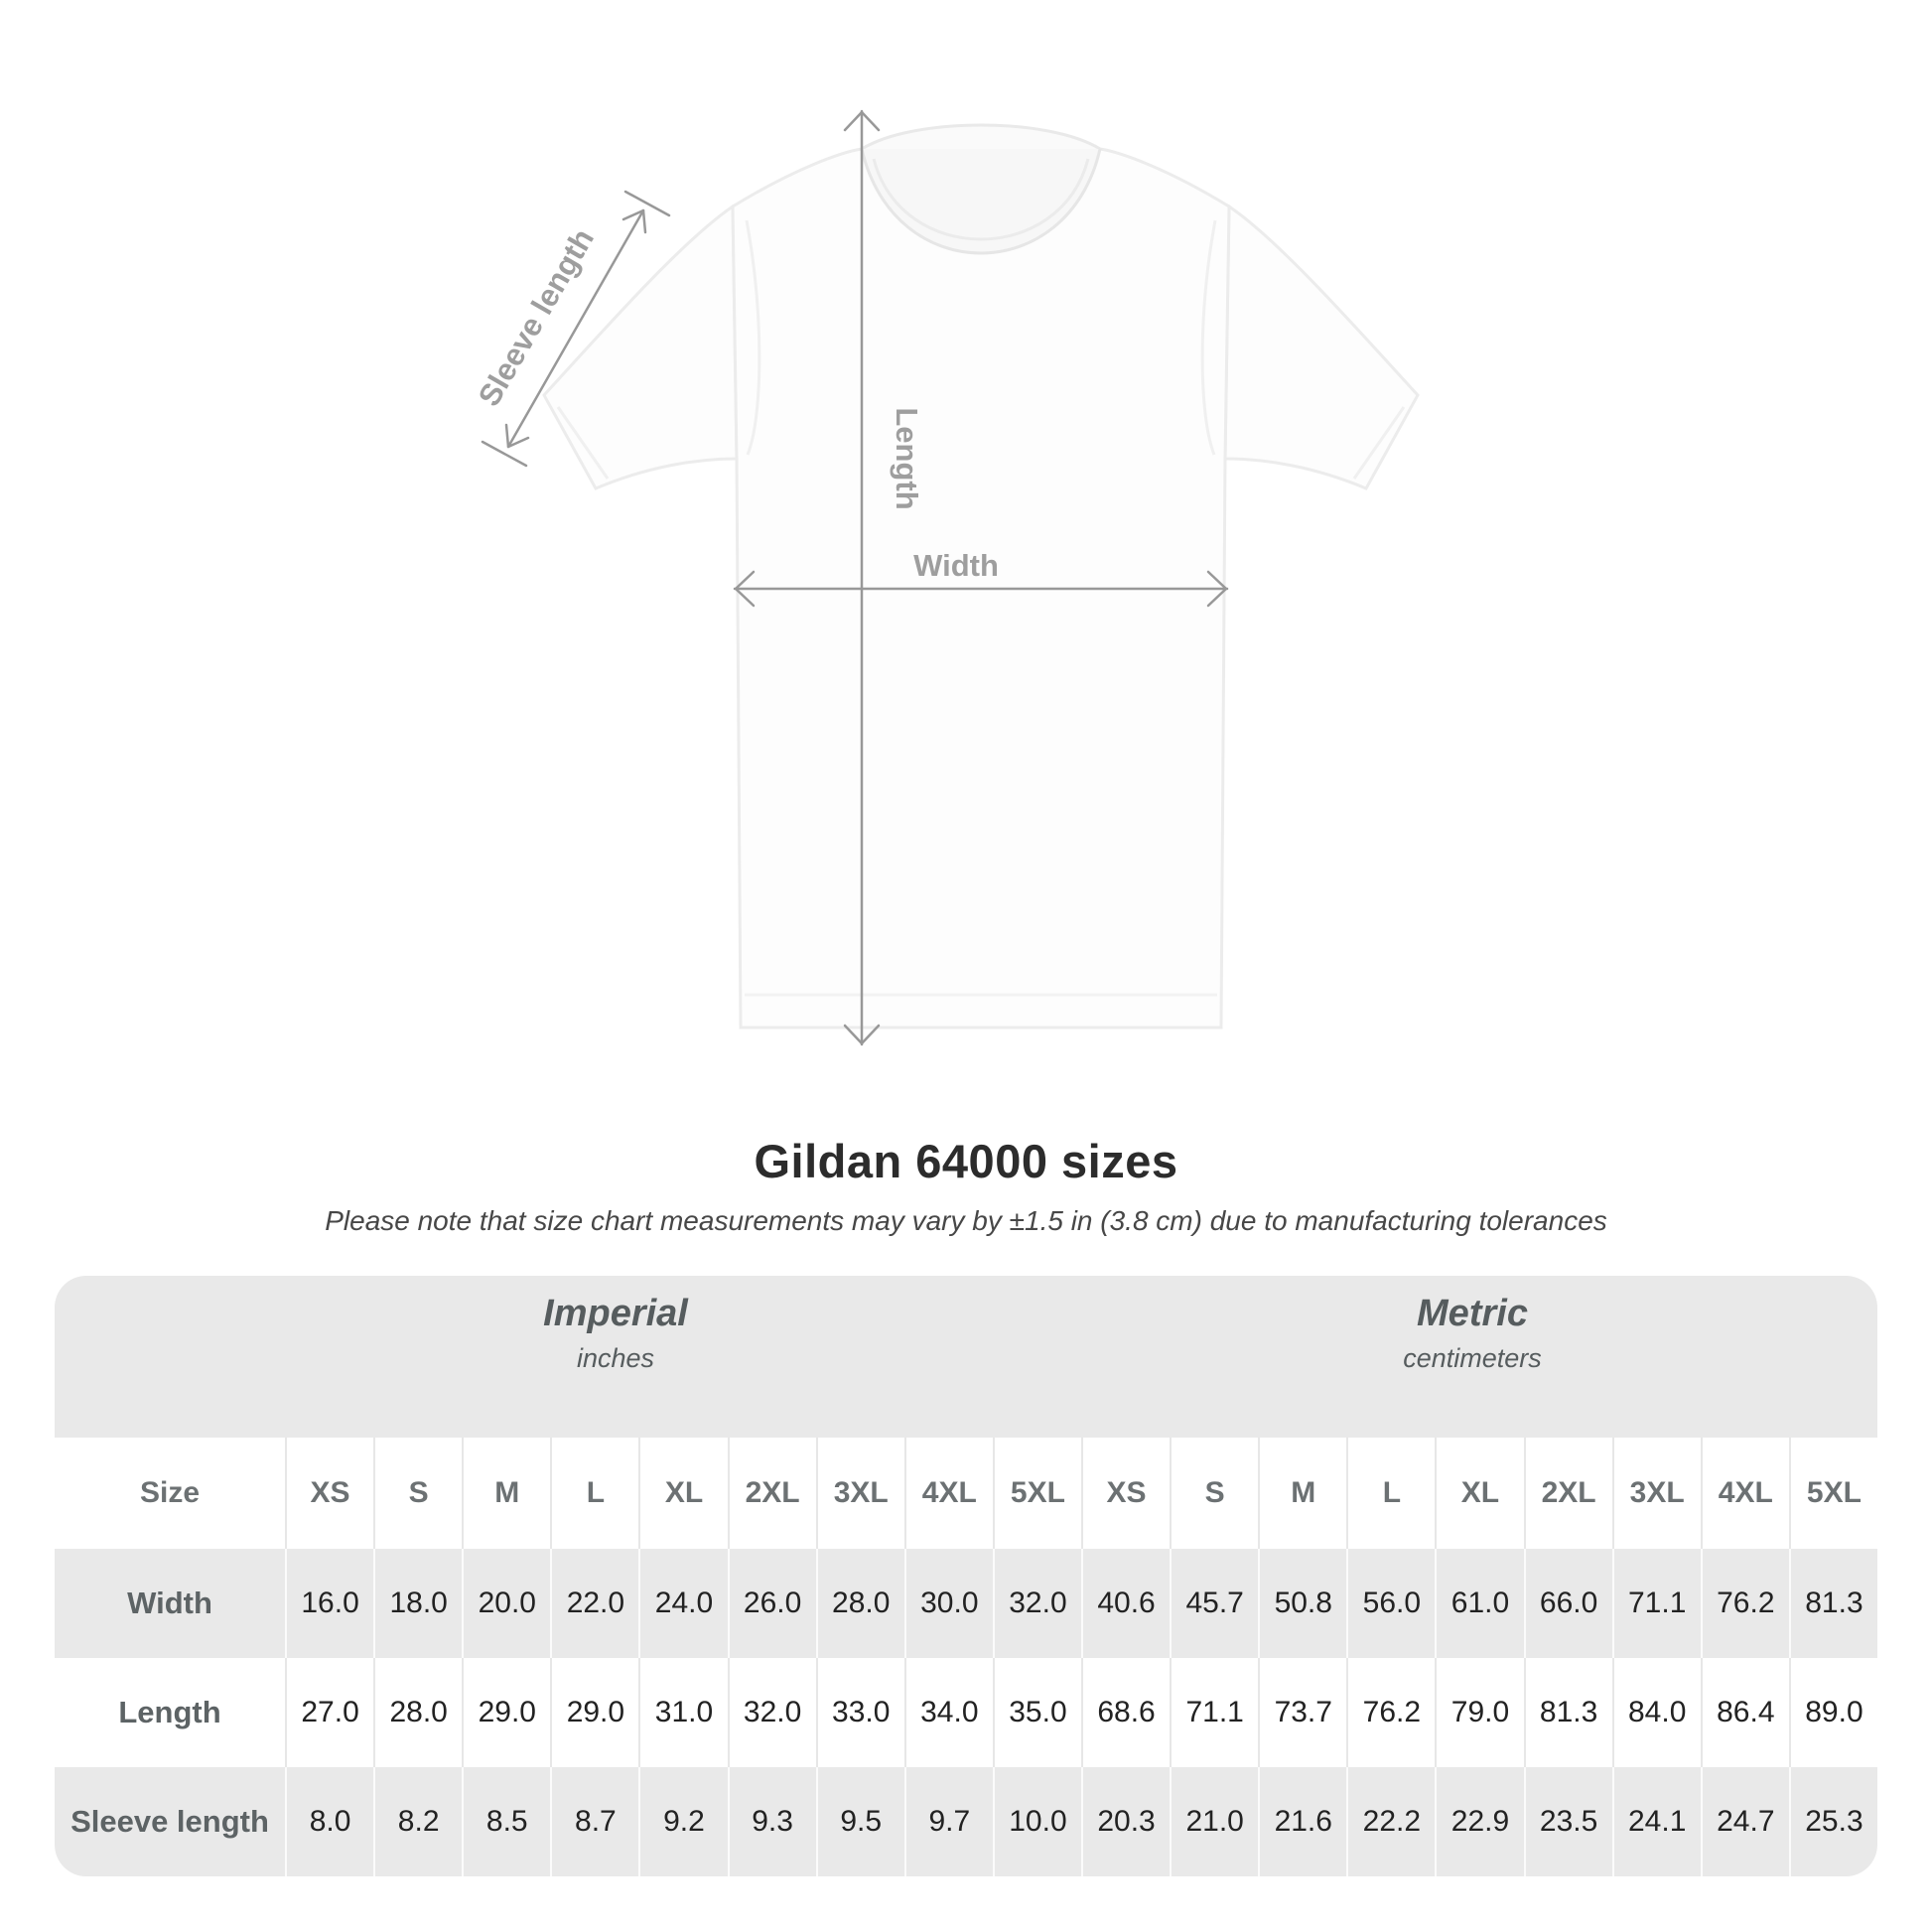 Image resolution: width=1932 pixels, height=1932 pixels. I want to click on tshirt-collar-seam, so click(981, 200).